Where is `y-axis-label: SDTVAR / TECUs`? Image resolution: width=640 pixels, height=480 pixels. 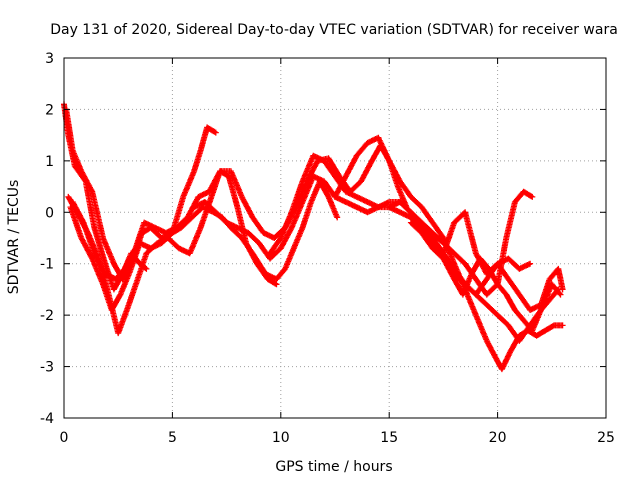
y-axis-label: SDTVAR / TECUs is located at coordinates (14, 237).